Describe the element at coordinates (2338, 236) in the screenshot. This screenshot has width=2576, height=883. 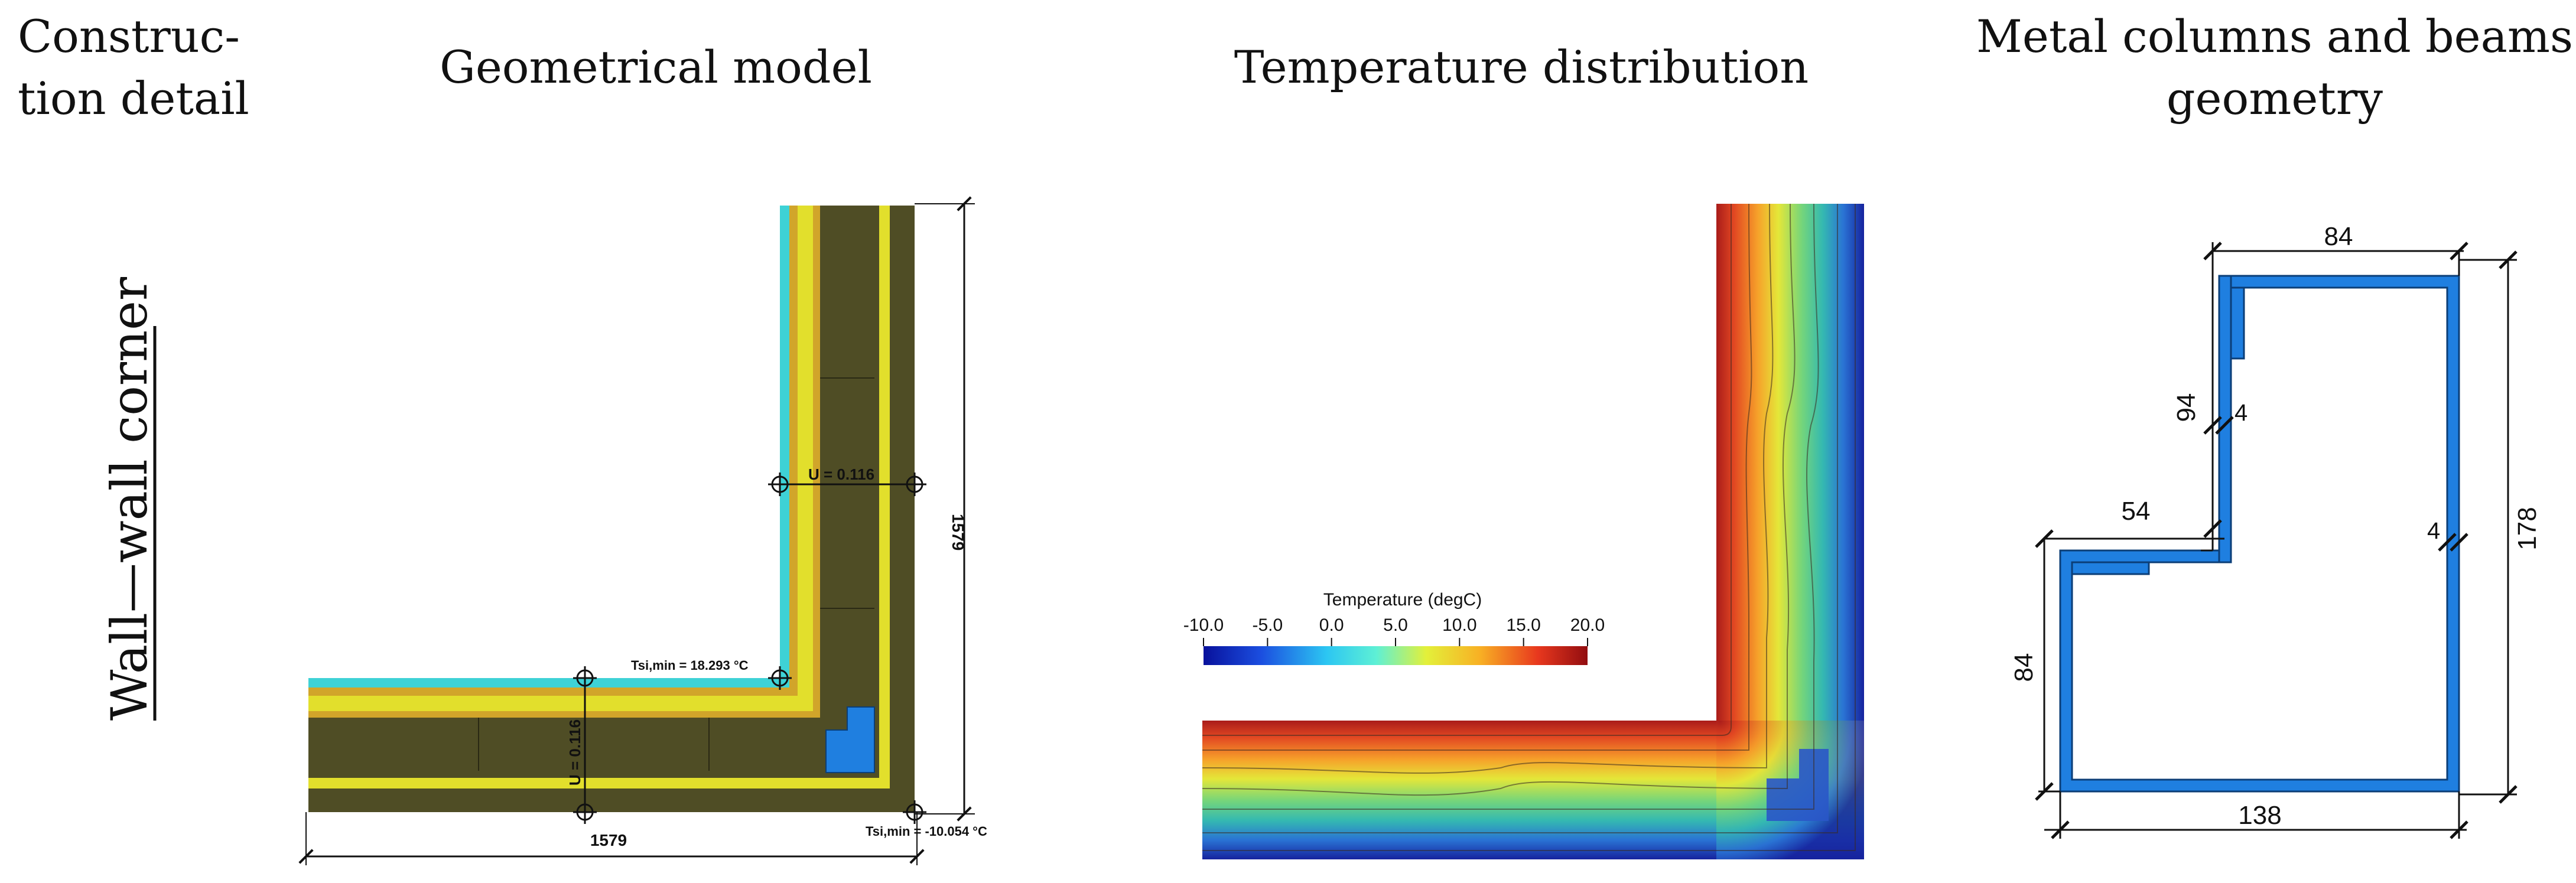
I see `dim-top: 84` at that location.